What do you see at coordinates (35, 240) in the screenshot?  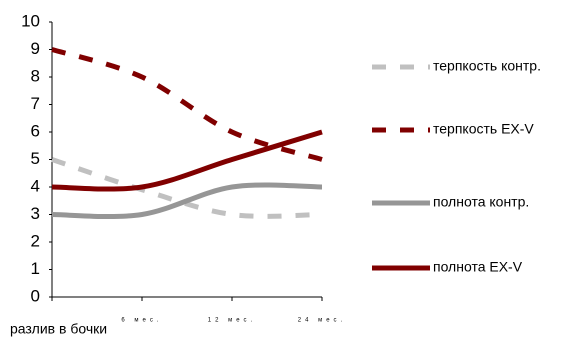 I see `y-tick-label: 2` at bounding box center [35, 240].